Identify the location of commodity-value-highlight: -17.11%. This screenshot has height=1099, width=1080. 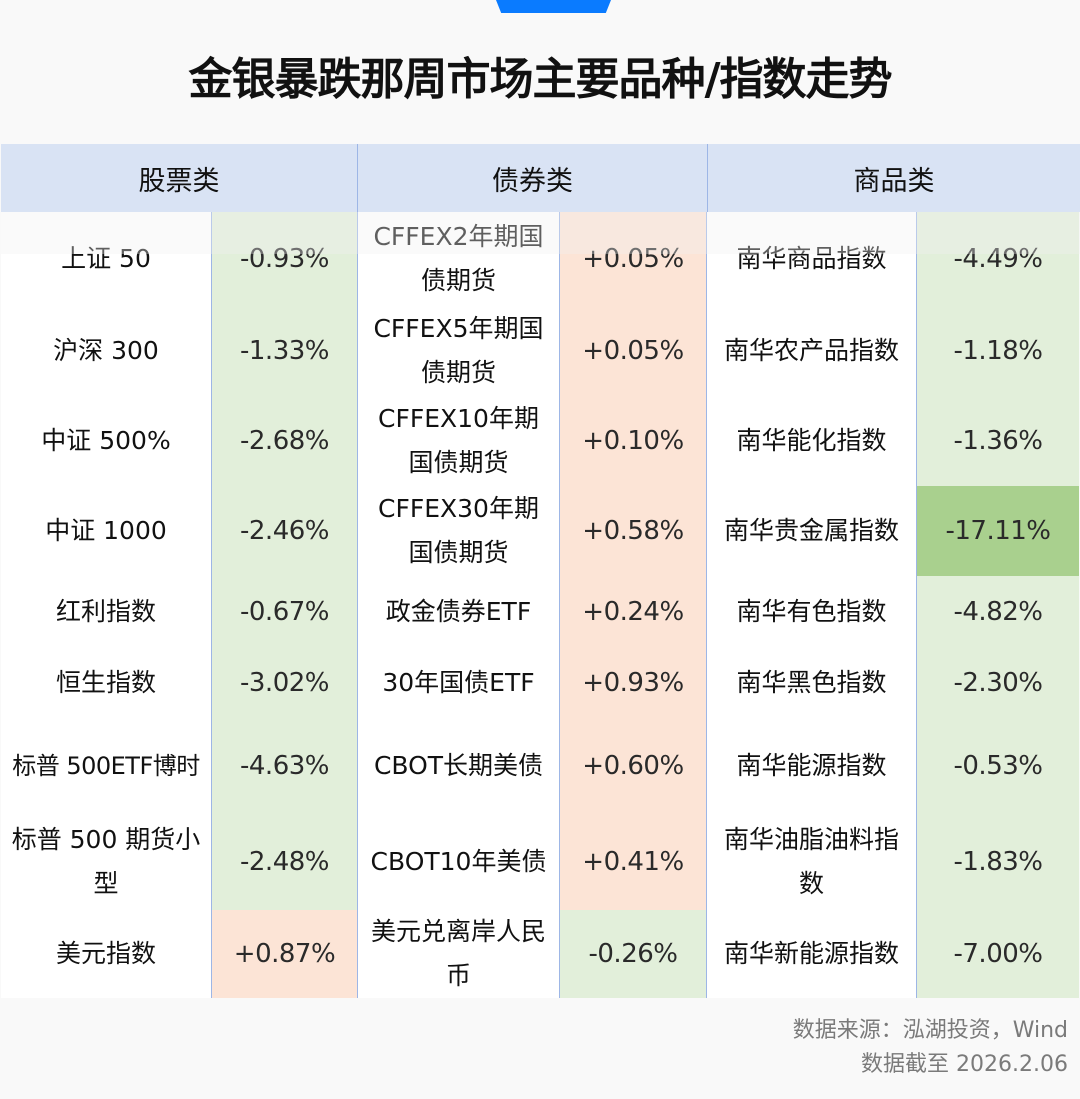
(997, 531).